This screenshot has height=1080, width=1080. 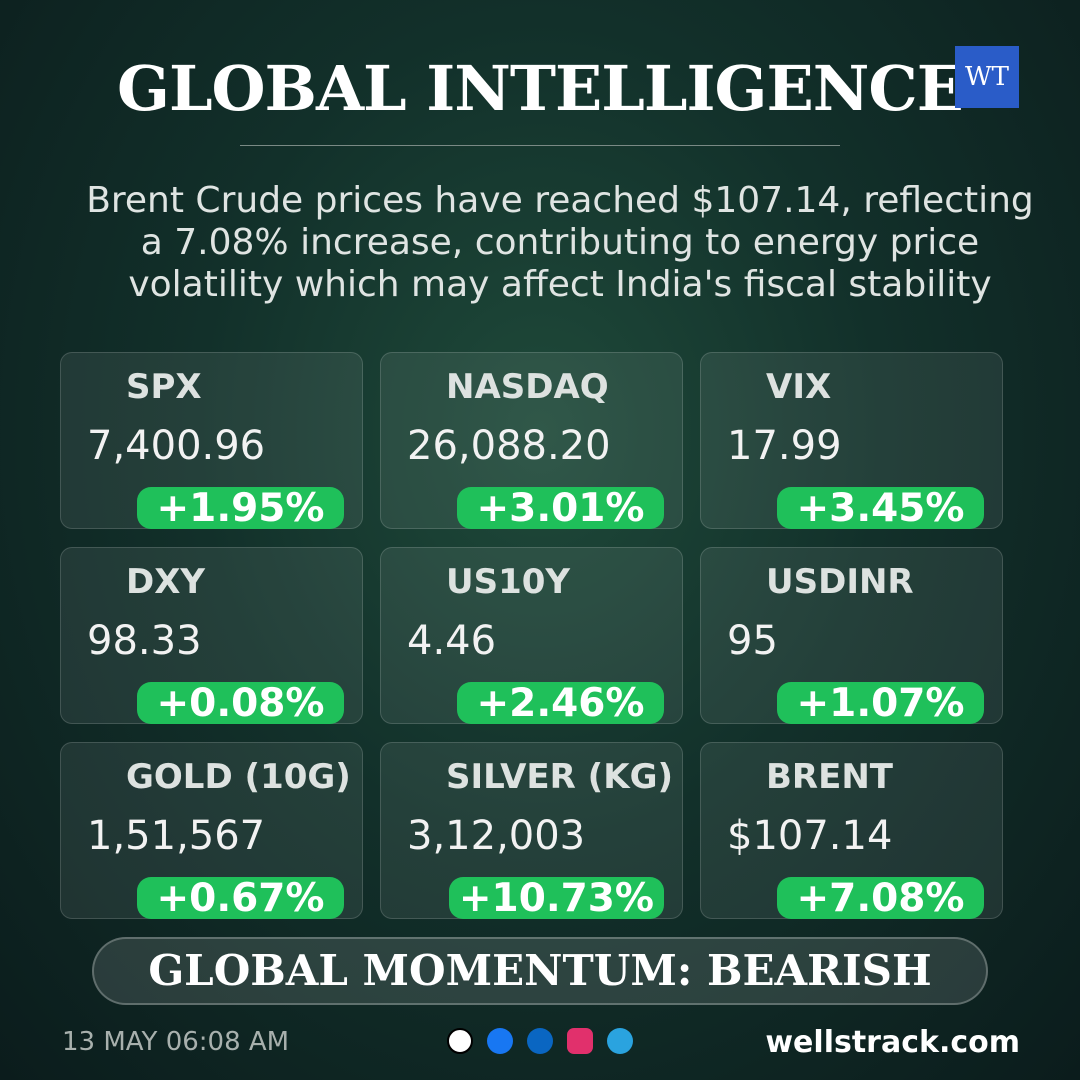 I want to click on market-card: SILVER (KG) 3,12,003 +10.73%, so click(x=531, y=831).